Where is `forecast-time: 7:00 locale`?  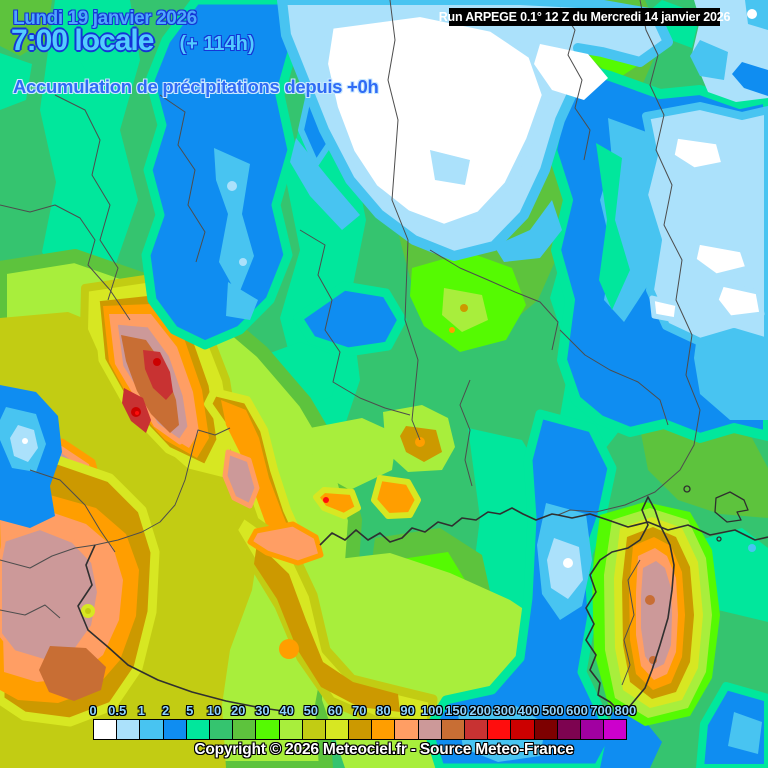 forecast-time: 7:00 locale is located at coordinates (82, 40).